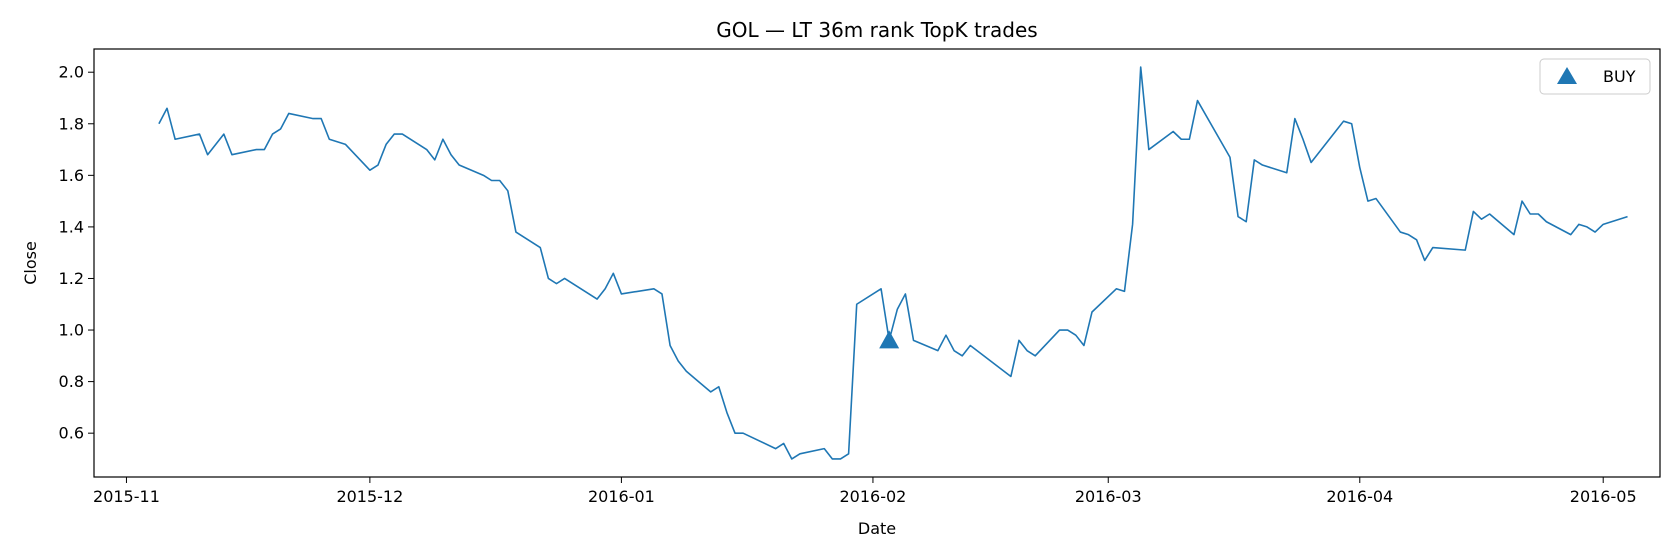 The width and height of the screenshot is (1680, 560). I want to click on y-tick-label: 0.8, so click(71, 381).